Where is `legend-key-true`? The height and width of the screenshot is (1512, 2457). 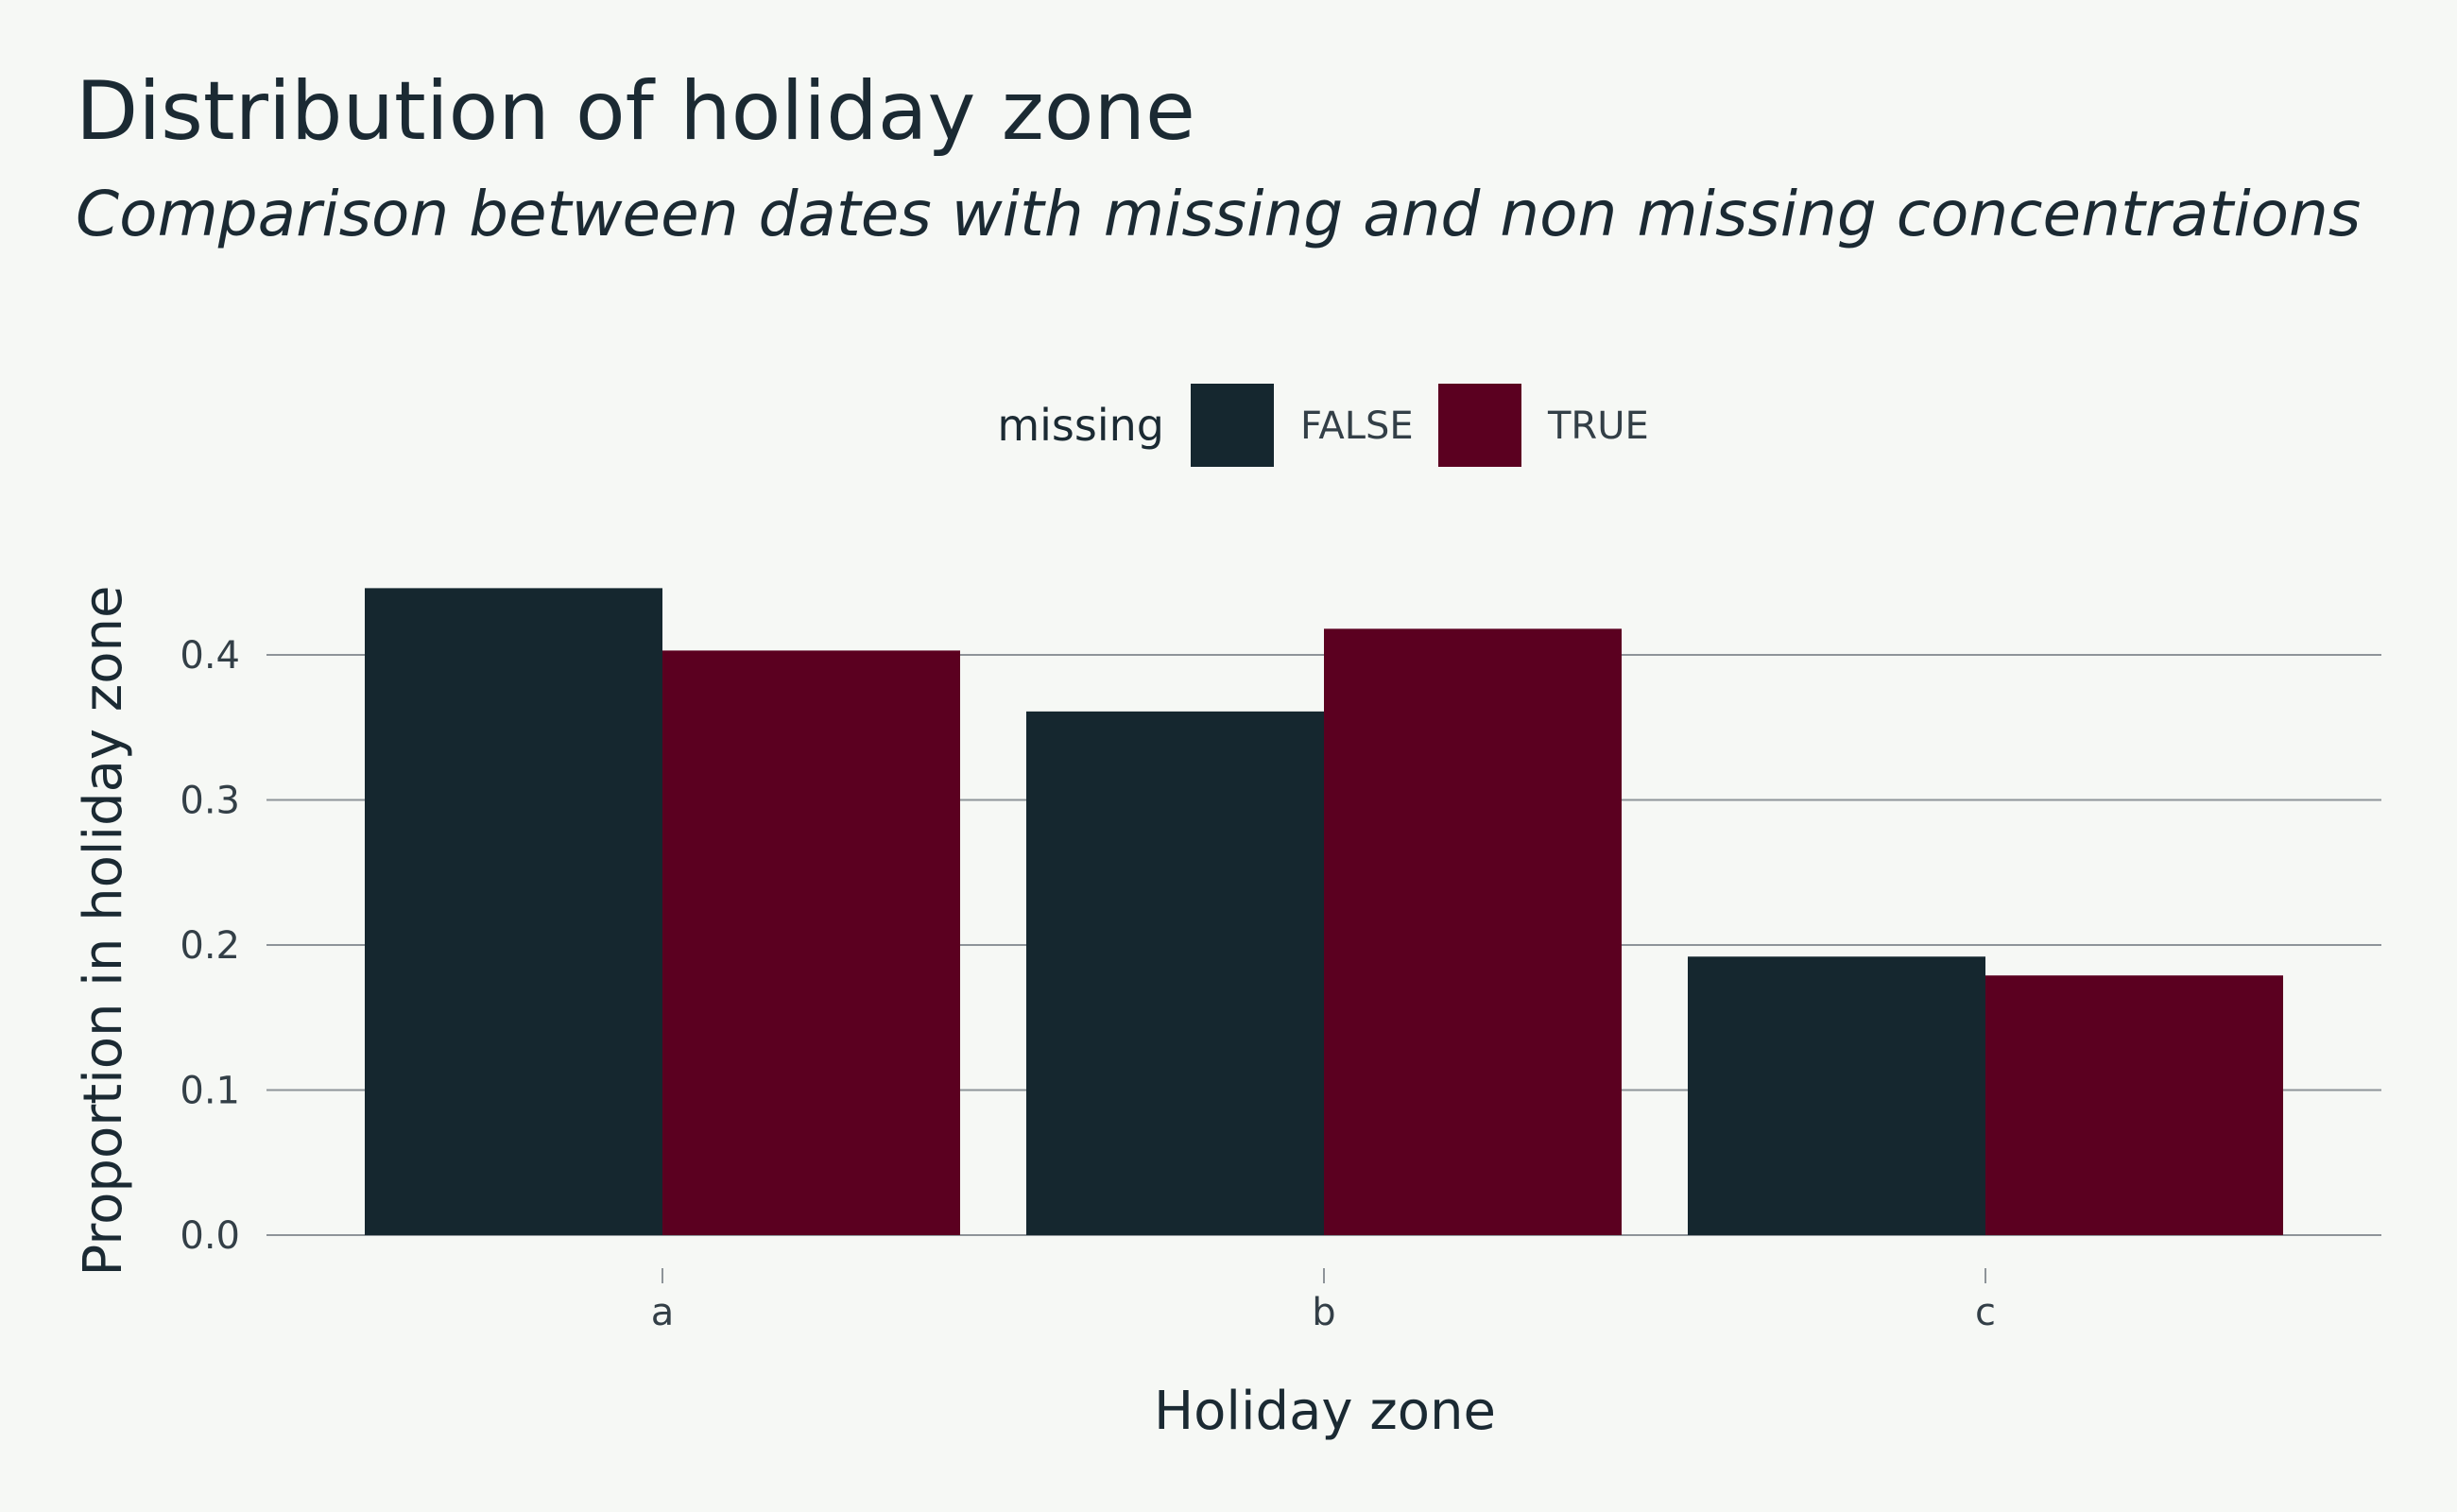
legend-key-true is located at coordinates (1479, 425).